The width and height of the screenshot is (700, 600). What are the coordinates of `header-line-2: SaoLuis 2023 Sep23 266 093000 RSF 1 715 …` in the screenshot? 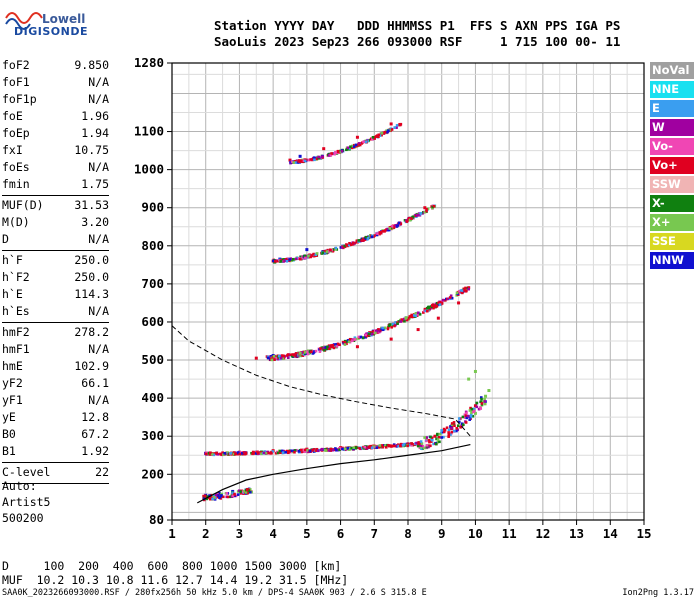 It's located at (417, 41).